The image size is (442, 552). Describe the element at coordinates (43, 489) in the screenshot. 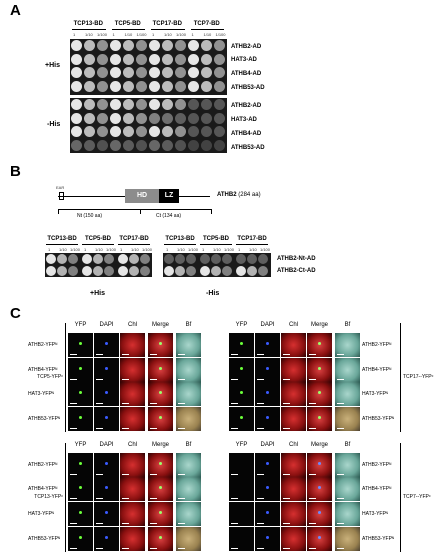

I see `panel-c-row-label: ATHB4-YFPᴺ` at that location.